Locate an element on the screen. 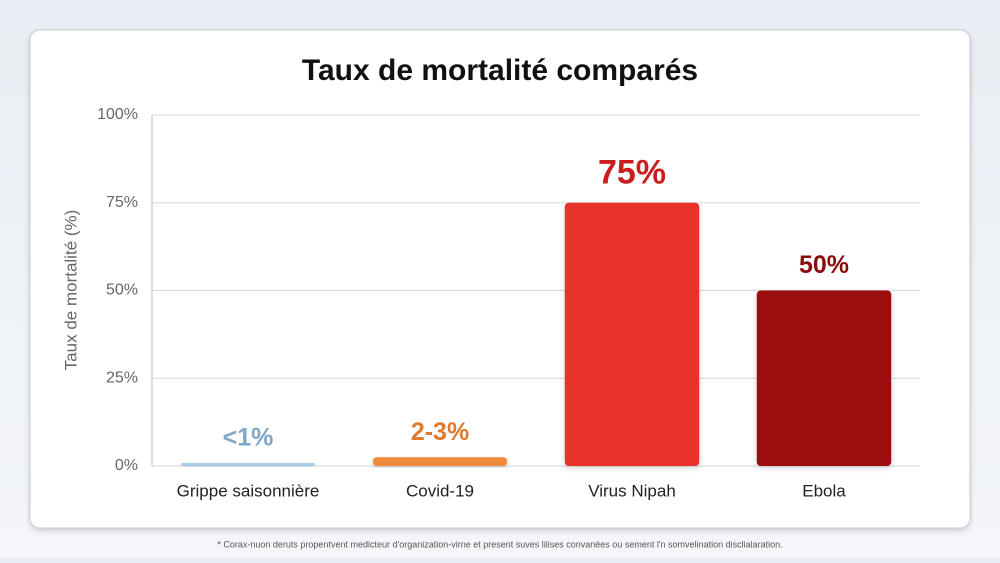 Image resolution: width=1000 pixels, height=563 pixels. y-tick-label: 75% is located at coordinates (122, 202).